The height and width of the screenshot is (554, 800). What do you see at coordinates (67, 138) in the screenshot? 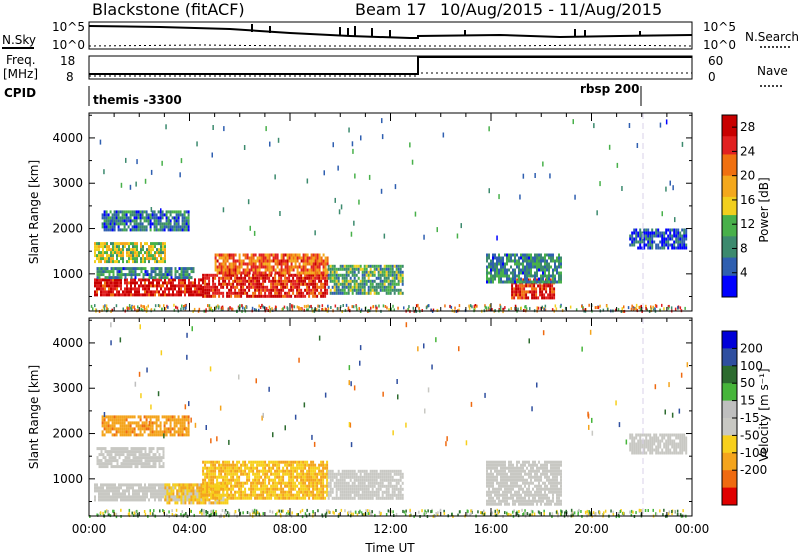
I see `y-tick-label: 4000` at bounding box center [67, 138].